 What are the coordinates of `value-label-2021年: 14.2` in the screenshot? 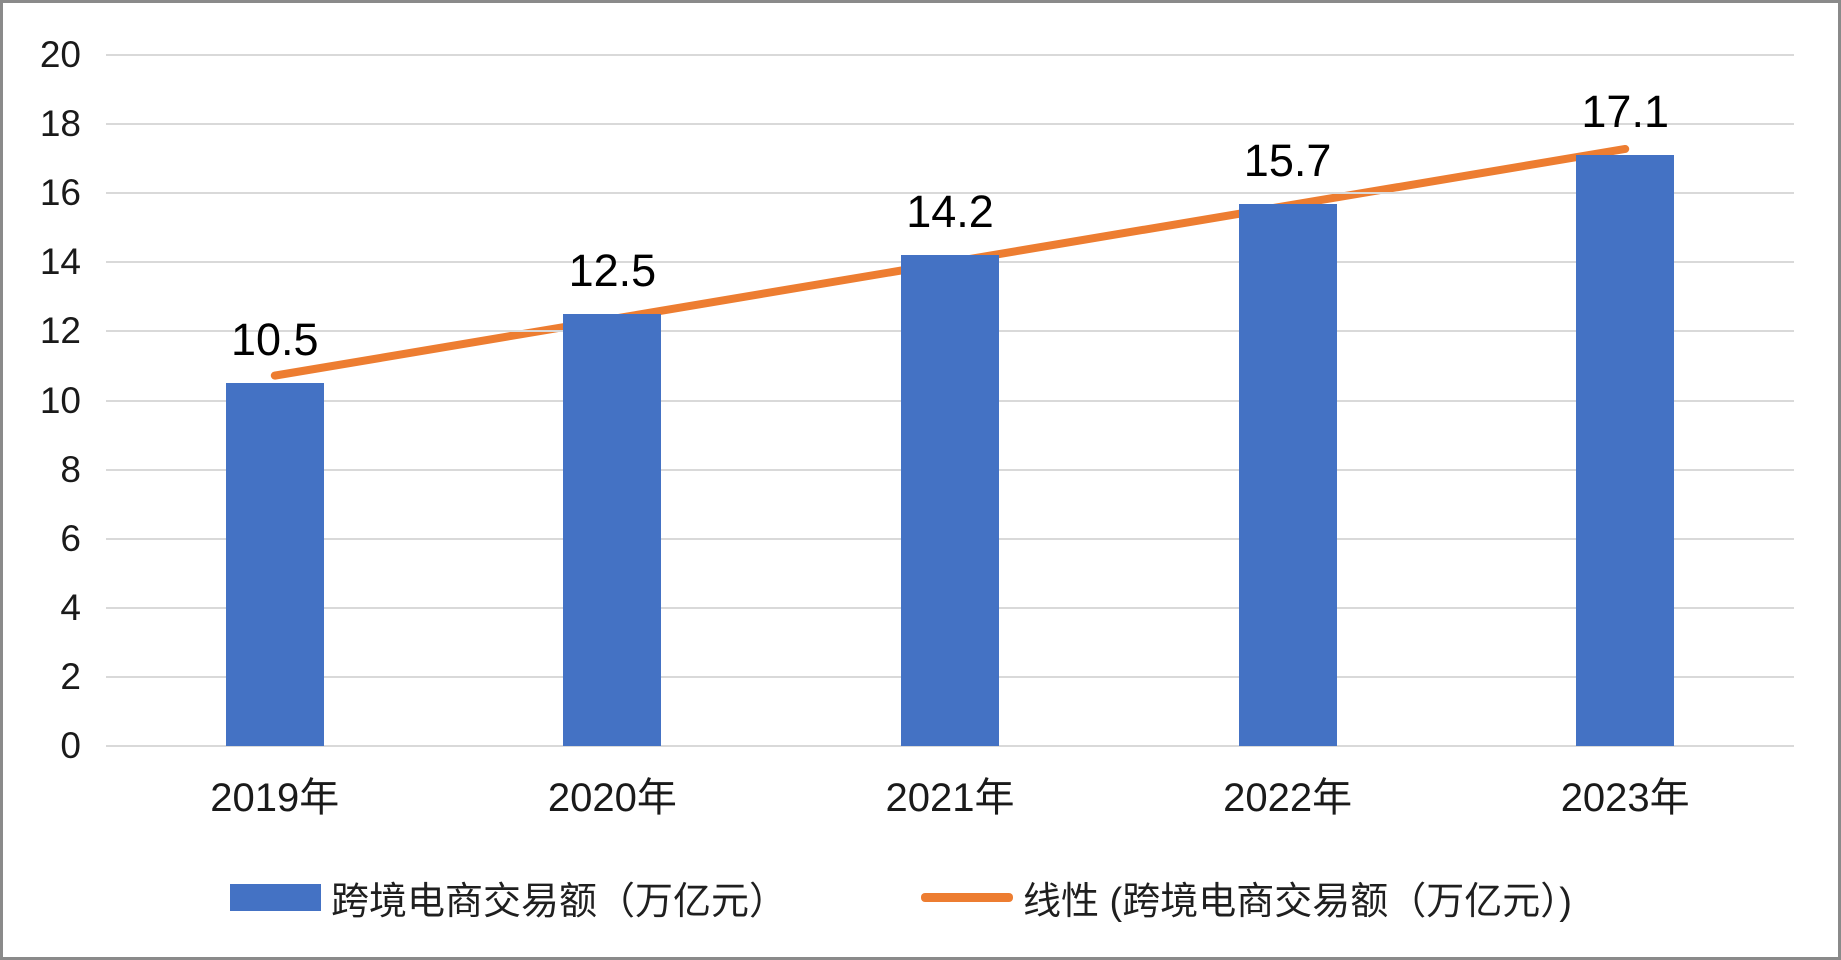 It's located at (950, 212).